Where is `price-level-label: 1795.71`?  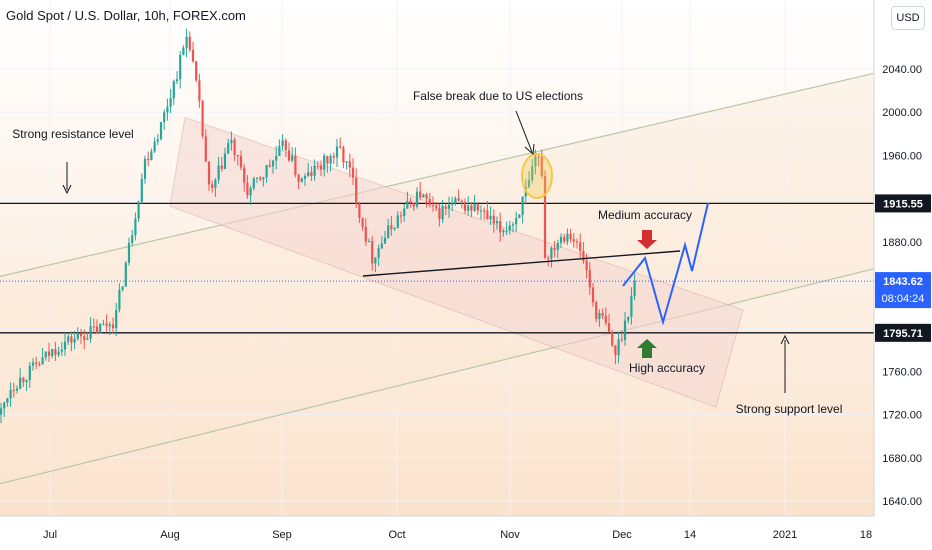
price-level-label: 1795.71 is located at coordinates (903, 334).